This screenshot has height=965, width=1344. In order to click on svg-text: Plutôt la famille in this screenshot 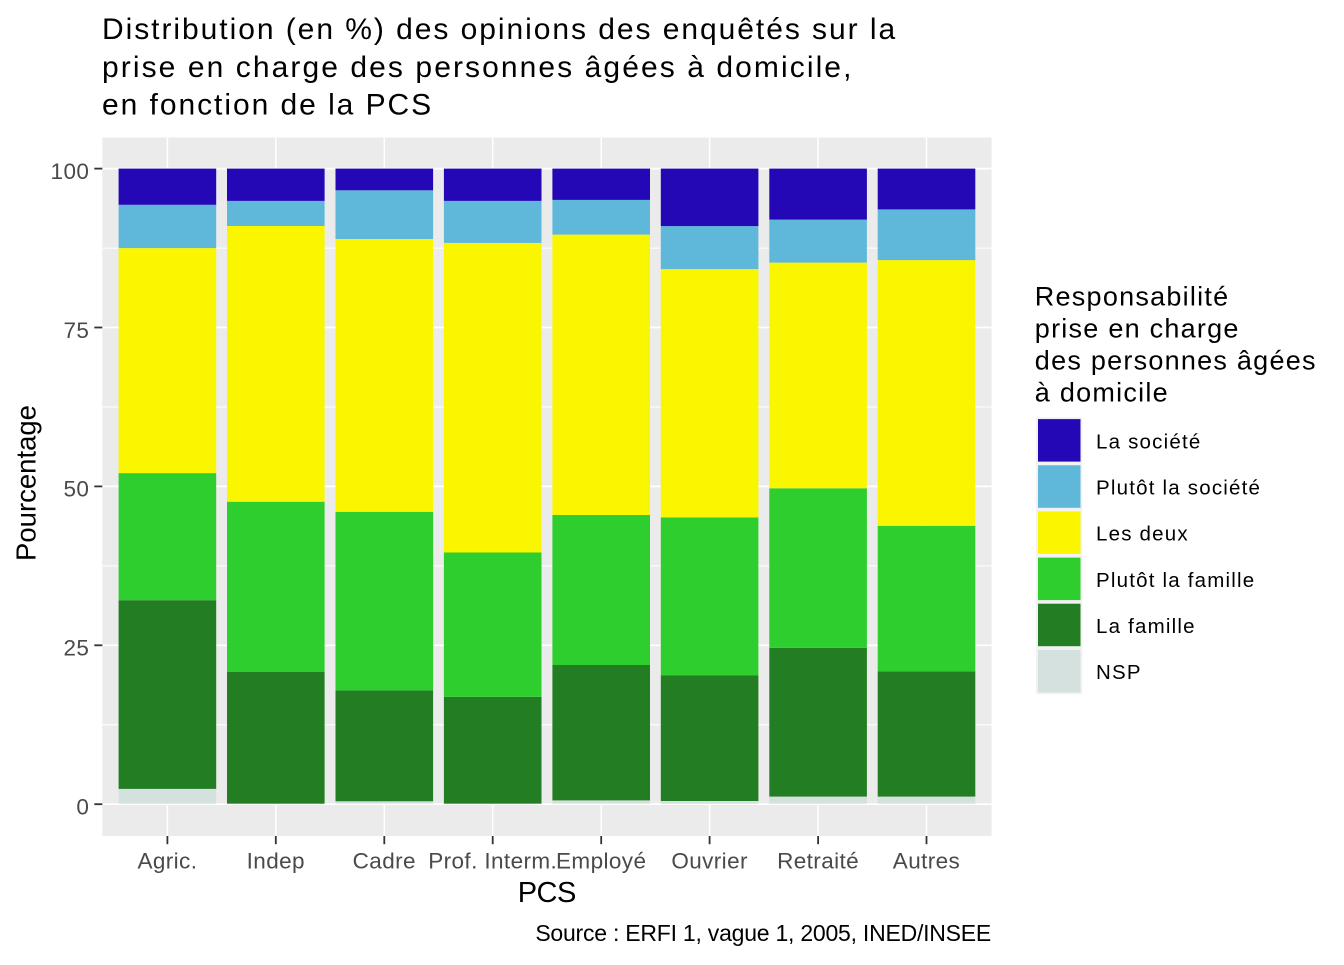, I will do `click(1175, 580)`.